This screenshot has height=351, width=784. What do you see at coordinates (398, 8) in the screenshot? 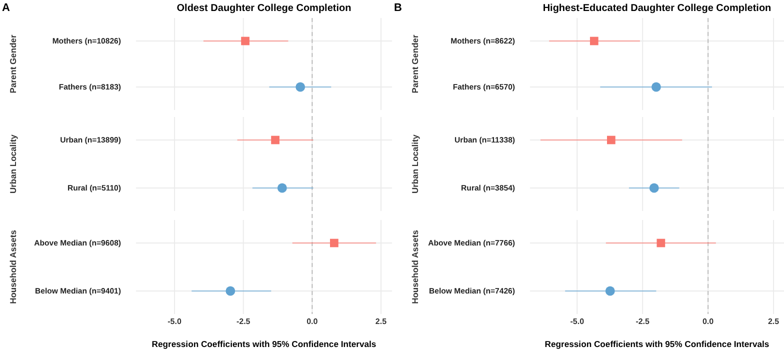
I see `text: B` at bounding box center [398, 8].